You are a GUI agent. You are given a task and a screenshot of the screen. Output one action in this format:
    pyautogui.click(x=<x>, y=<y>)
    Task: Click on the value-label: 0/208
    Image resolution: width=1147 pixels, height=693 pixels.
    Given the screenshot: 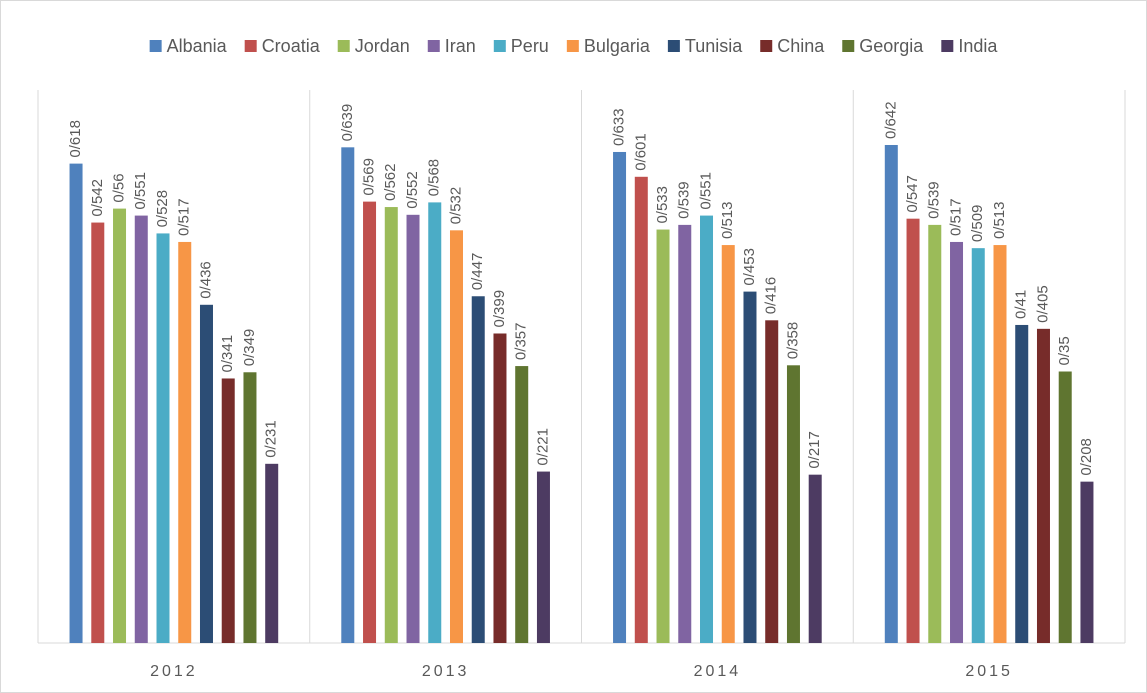 What is the action you would take?
    pyautogui.click(x=1086, y=457)
    